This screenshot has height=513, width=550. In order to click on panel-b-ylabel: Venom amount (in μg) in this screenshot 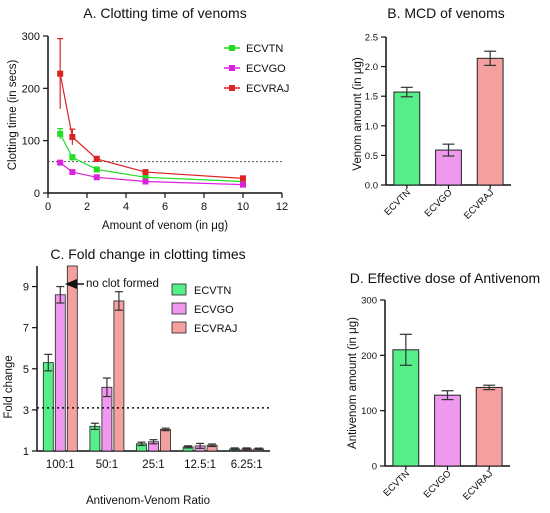, I will do `click(358, 114)`.